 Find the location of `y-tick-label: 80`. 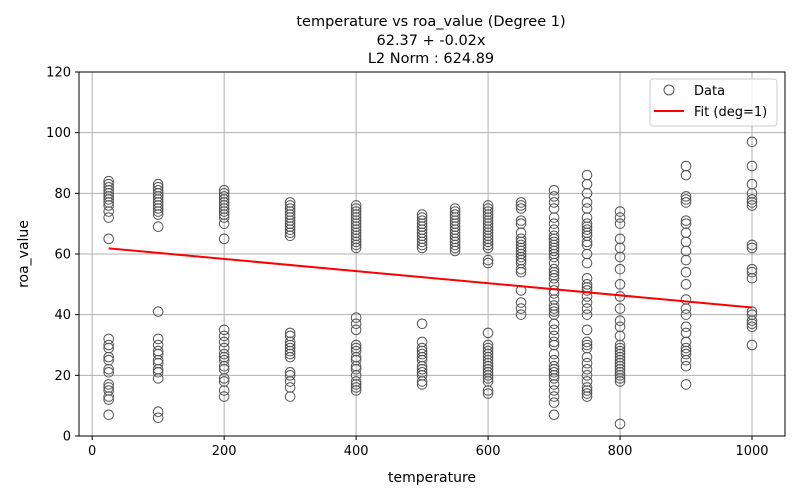

y-tick-label: 80 is located at coordinates (62, 194).